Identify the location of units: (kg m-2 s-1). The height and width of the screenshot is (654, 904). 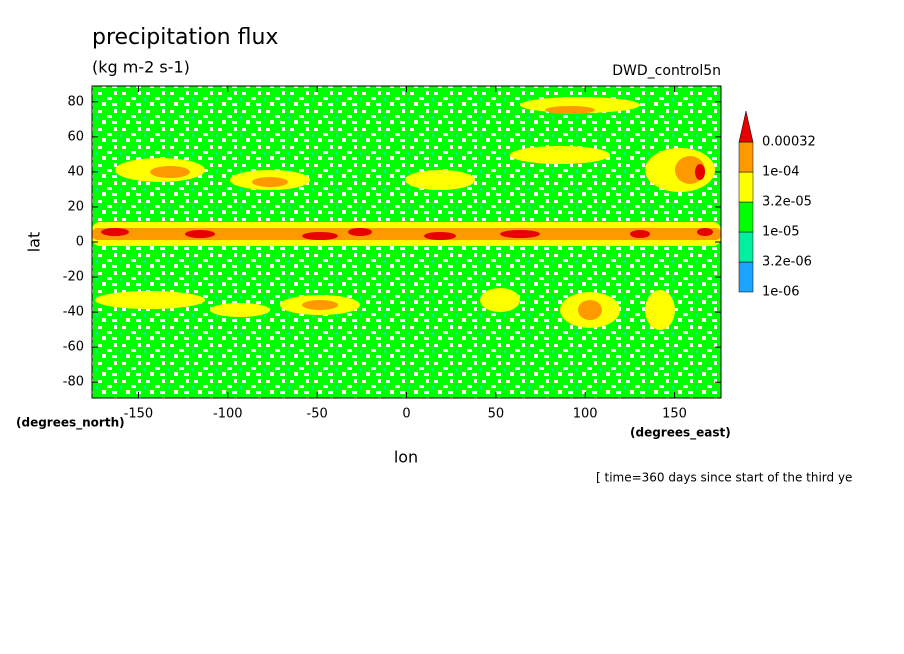
(141, 67).